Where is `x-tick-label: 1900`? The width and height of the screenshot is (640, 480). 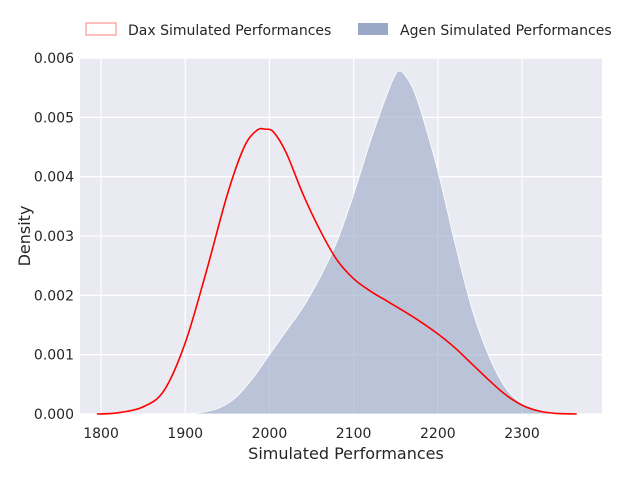 x-tick-label: 1900 is located at coordinates (185, 434).